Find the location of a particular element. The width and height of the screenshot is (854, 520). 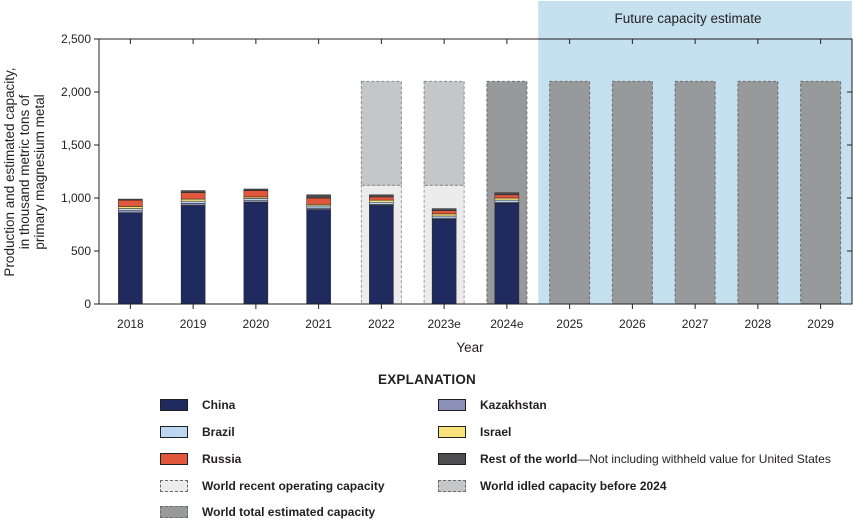

x-tick-label-2023e: 2023e is located at coordinates (444, 324).